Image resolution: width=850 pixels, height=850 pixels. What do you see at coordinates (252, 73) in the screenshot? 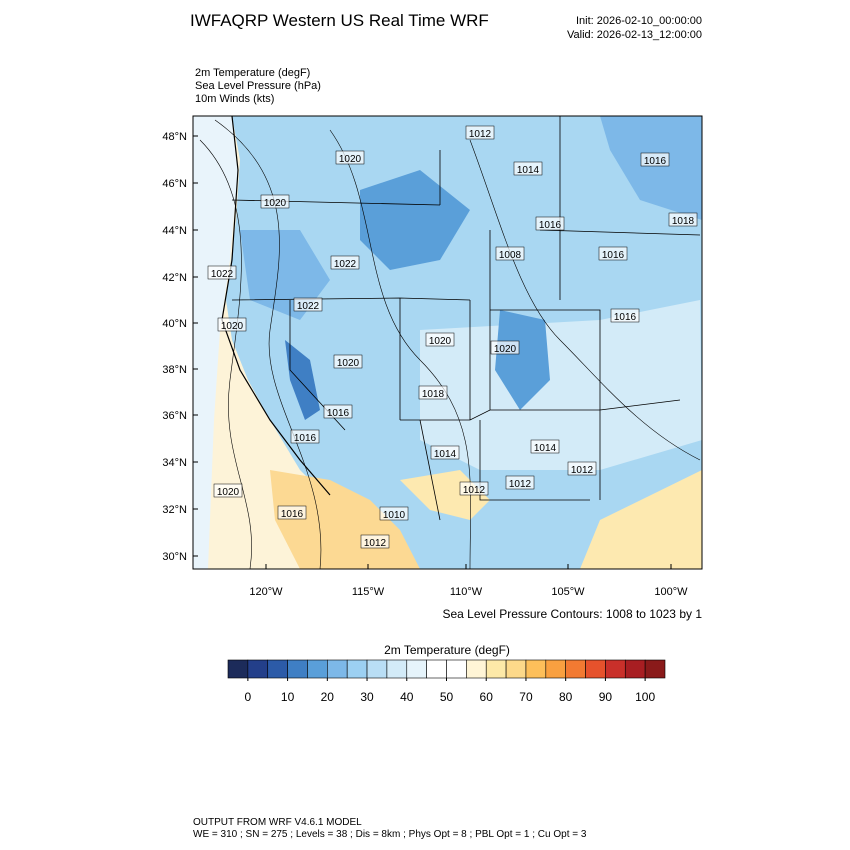
I see `field-name: 2m Temperature (degF)` at bounding box center [252, 73].